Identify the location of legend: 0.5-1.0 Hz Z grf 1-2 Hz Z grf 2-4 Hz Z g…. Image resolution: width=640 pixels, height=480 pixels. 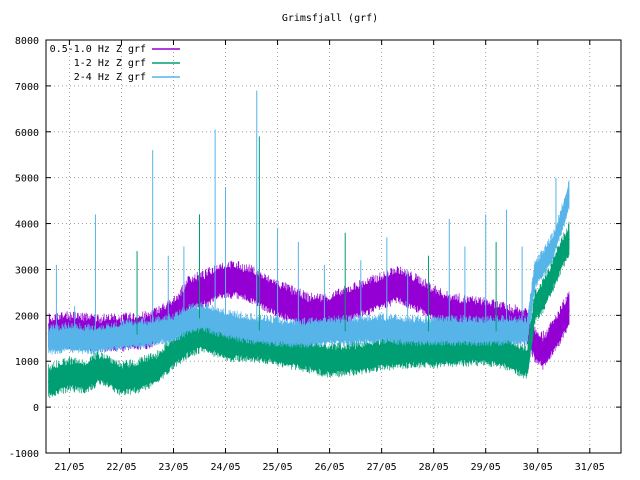
(115, 63).